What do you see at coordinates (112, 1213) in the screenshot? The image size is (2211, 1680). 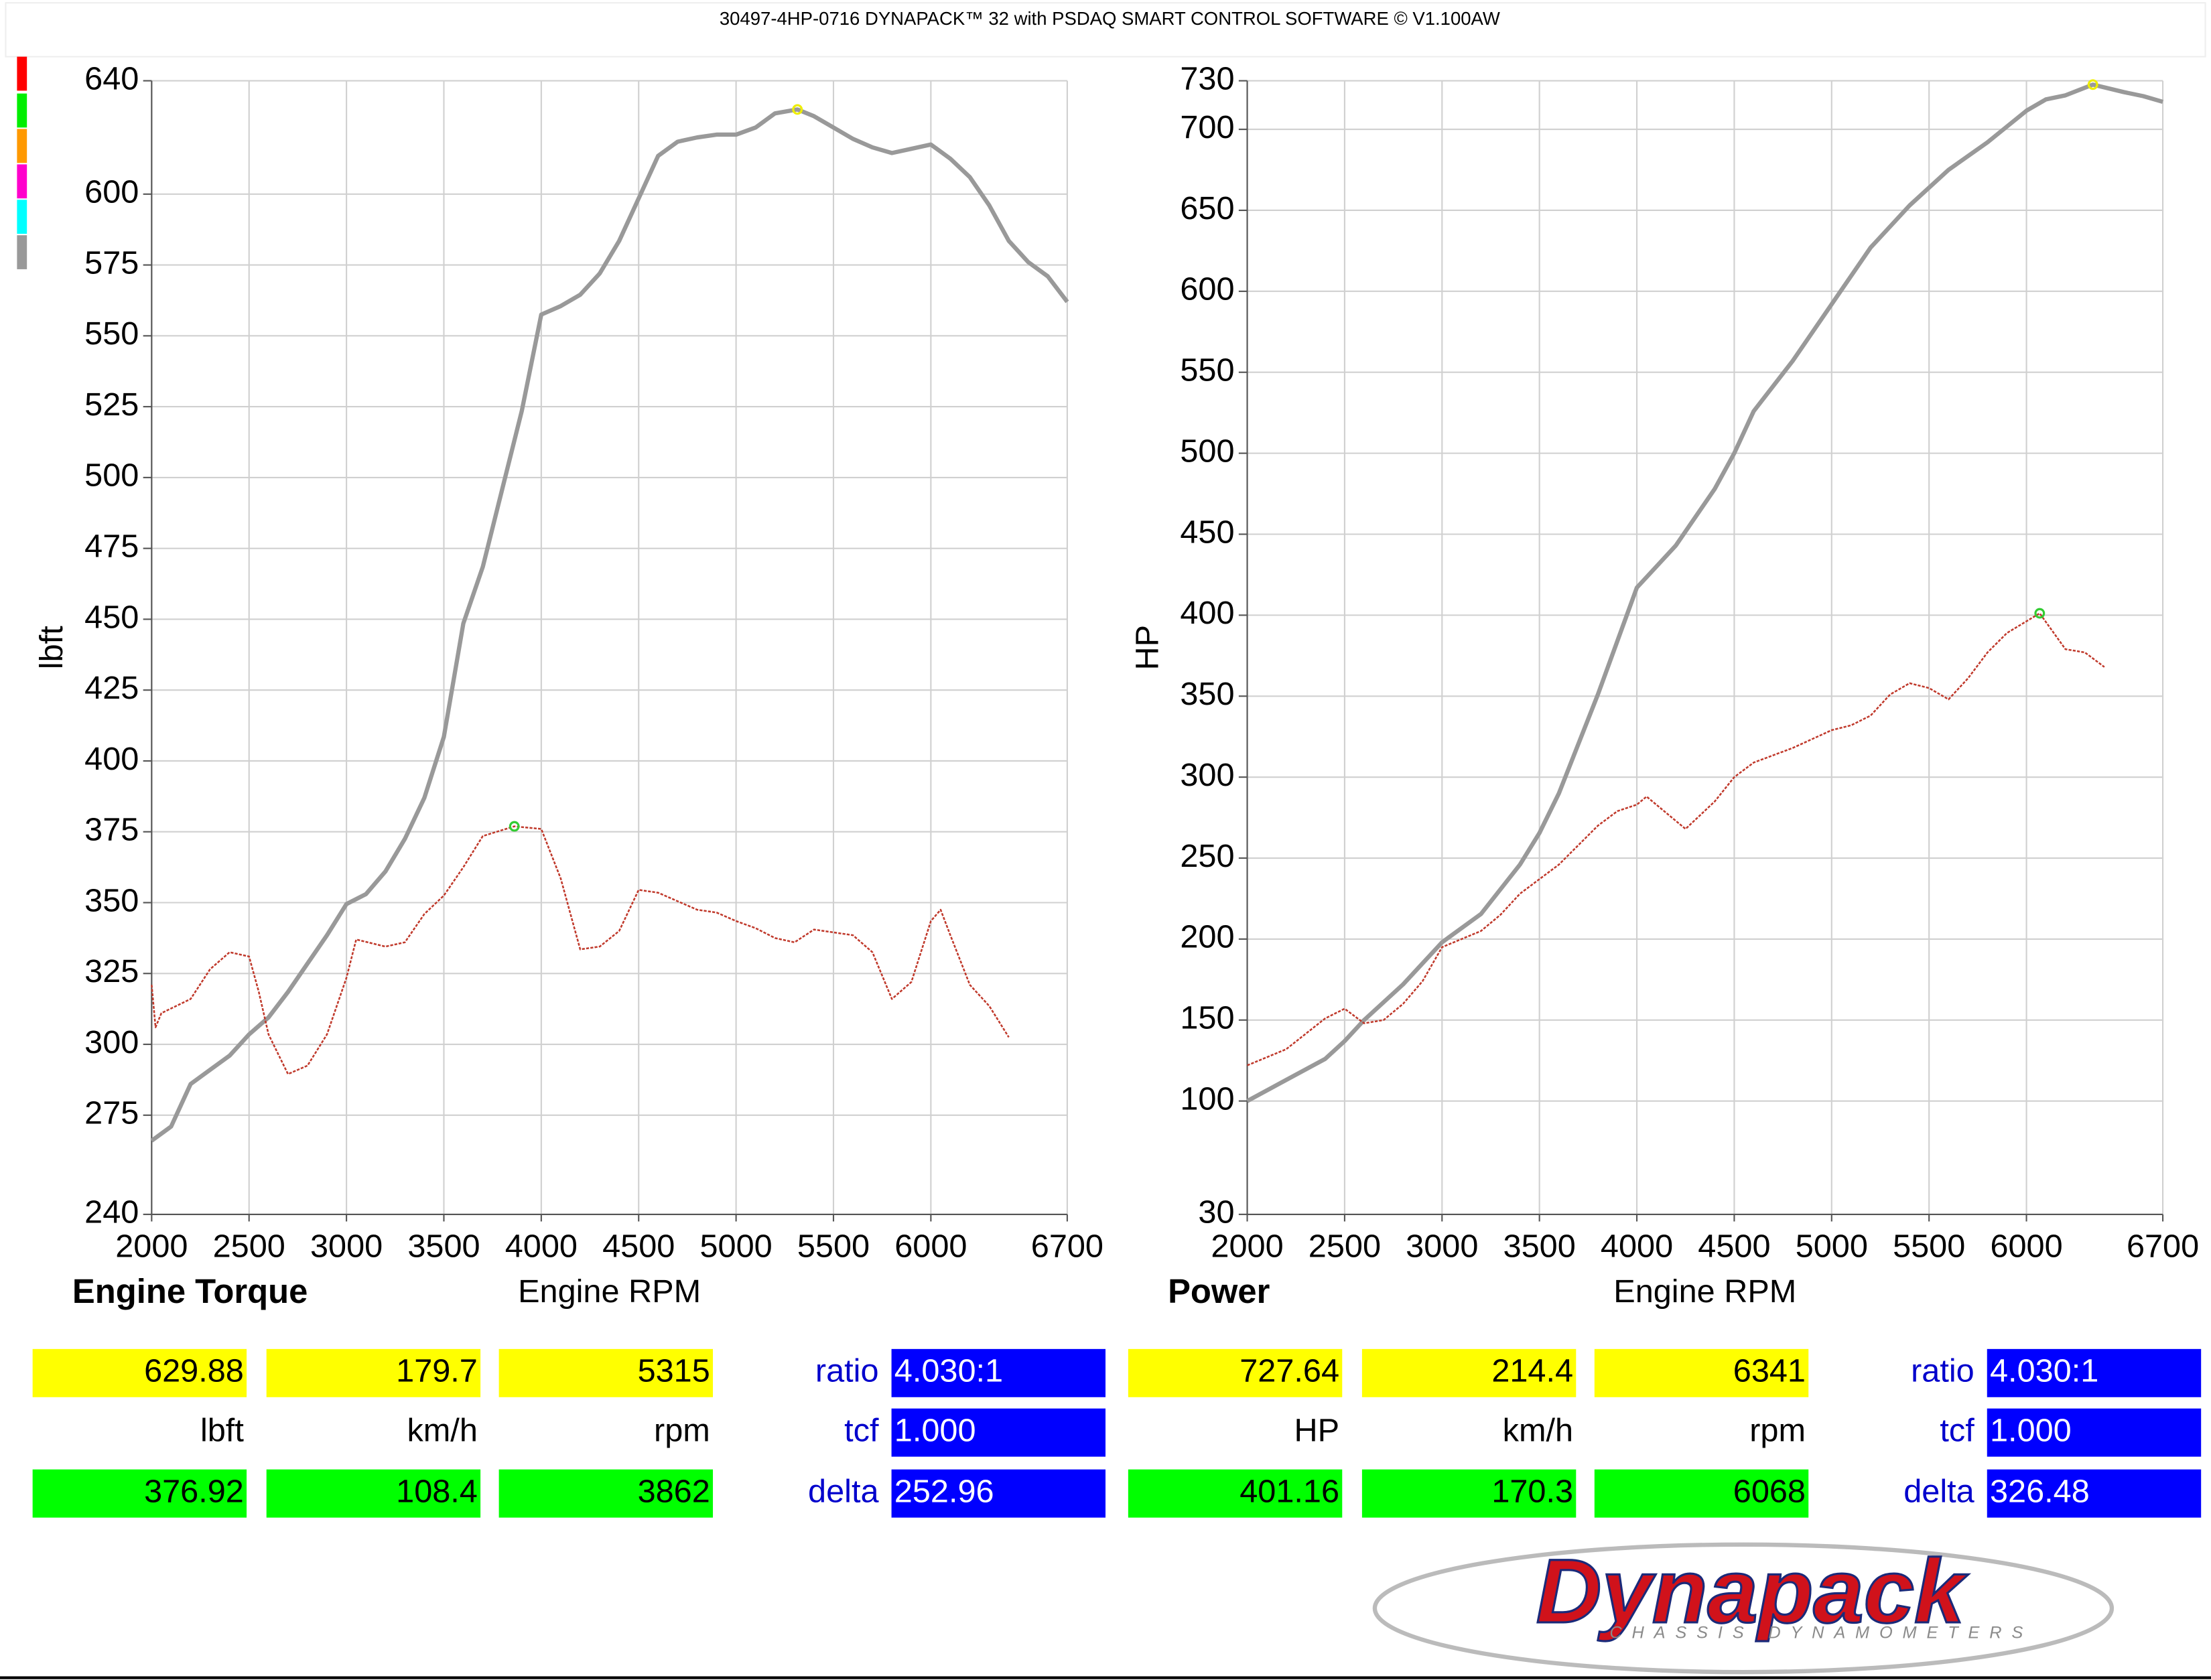 I see `y-tick-label: 240` at bounding box center [112, 1213].